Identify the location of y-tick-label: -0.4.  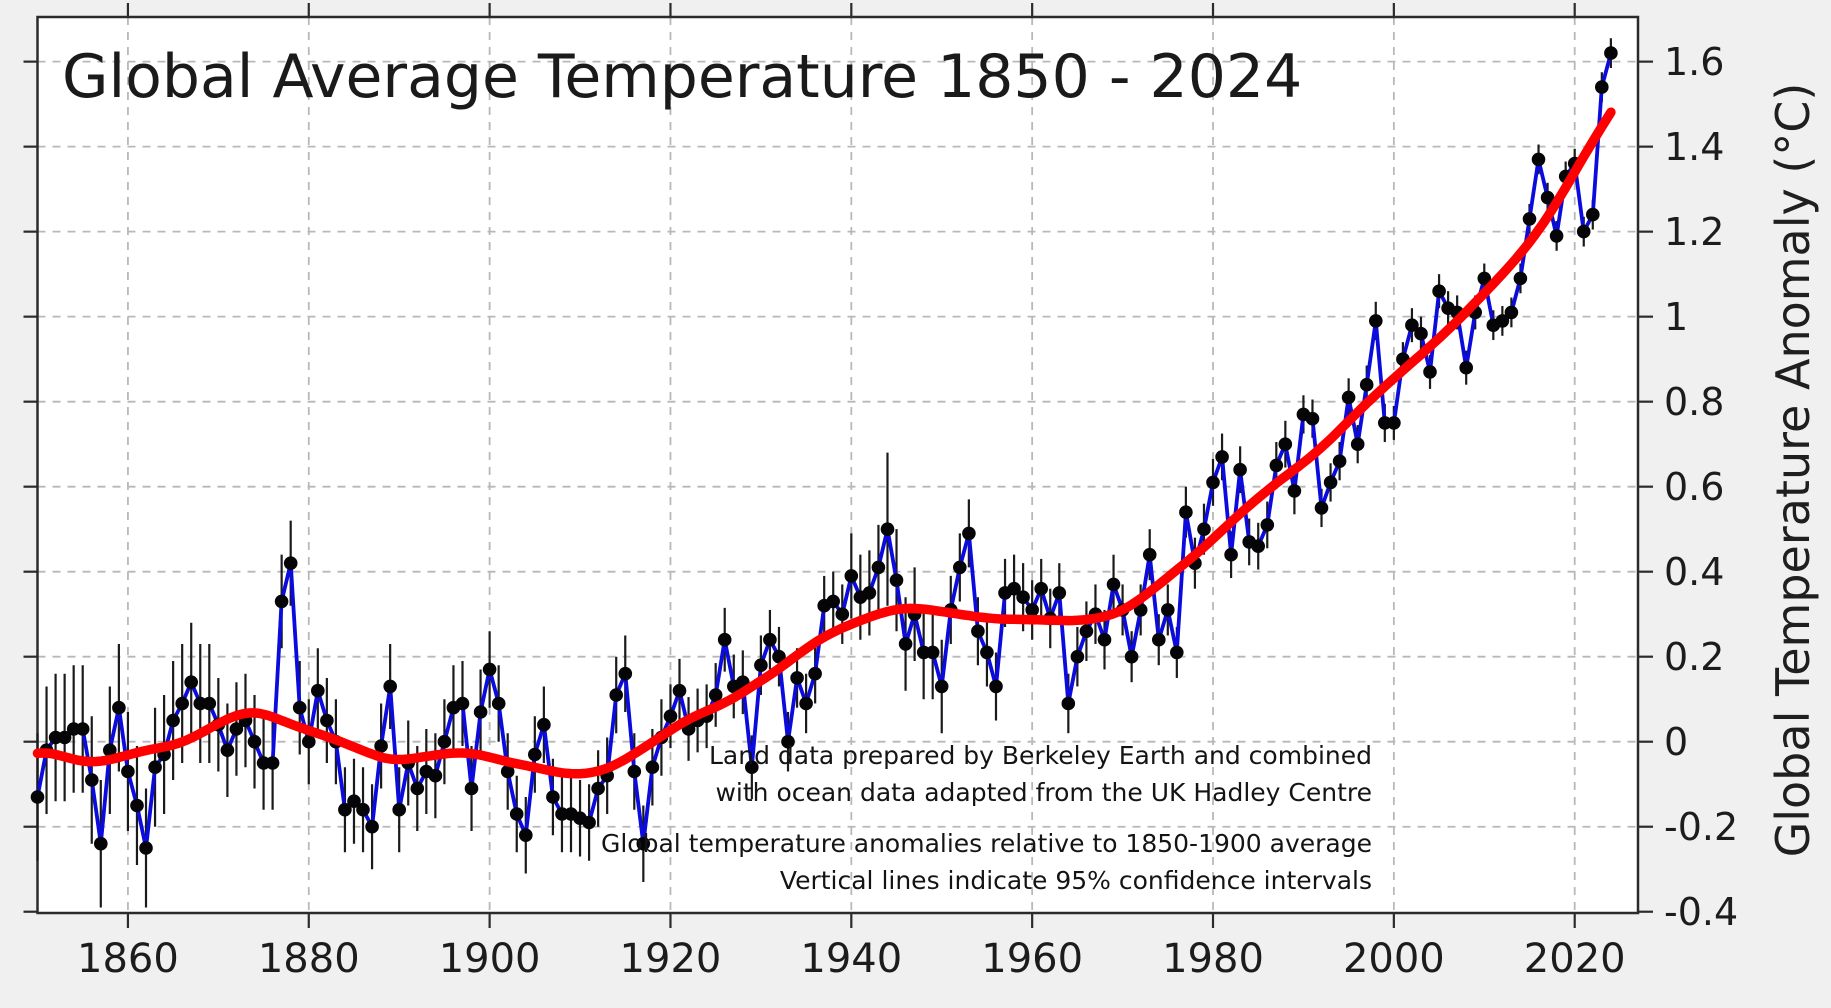
(1701, 911).